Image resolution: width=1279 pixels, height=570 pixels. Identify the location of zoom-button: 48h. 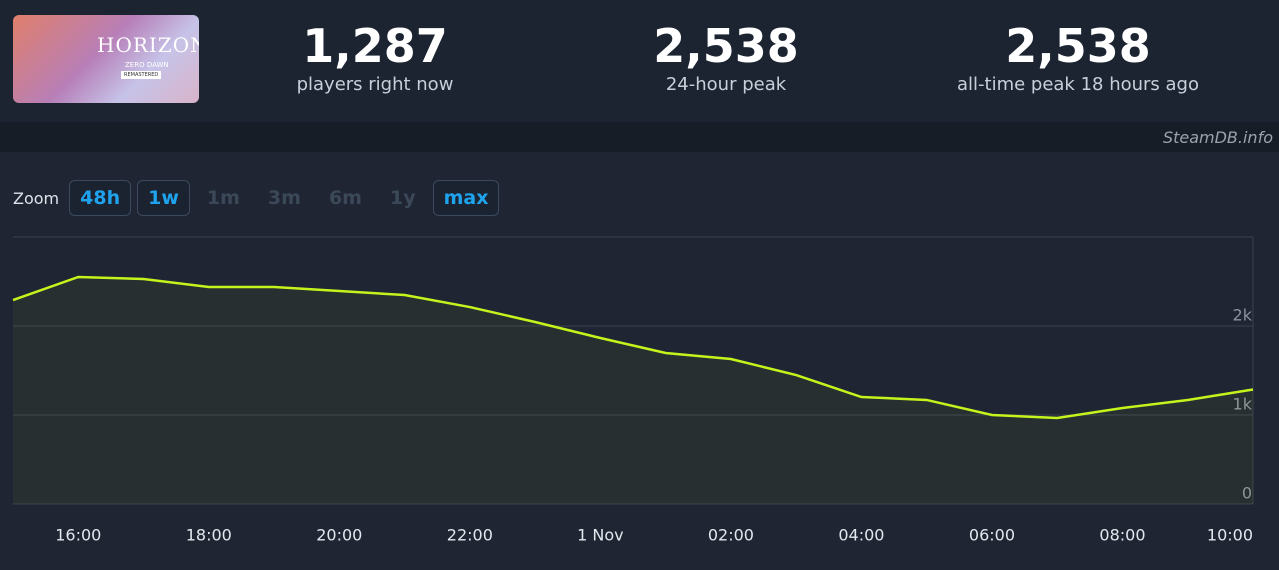
(100, 198).